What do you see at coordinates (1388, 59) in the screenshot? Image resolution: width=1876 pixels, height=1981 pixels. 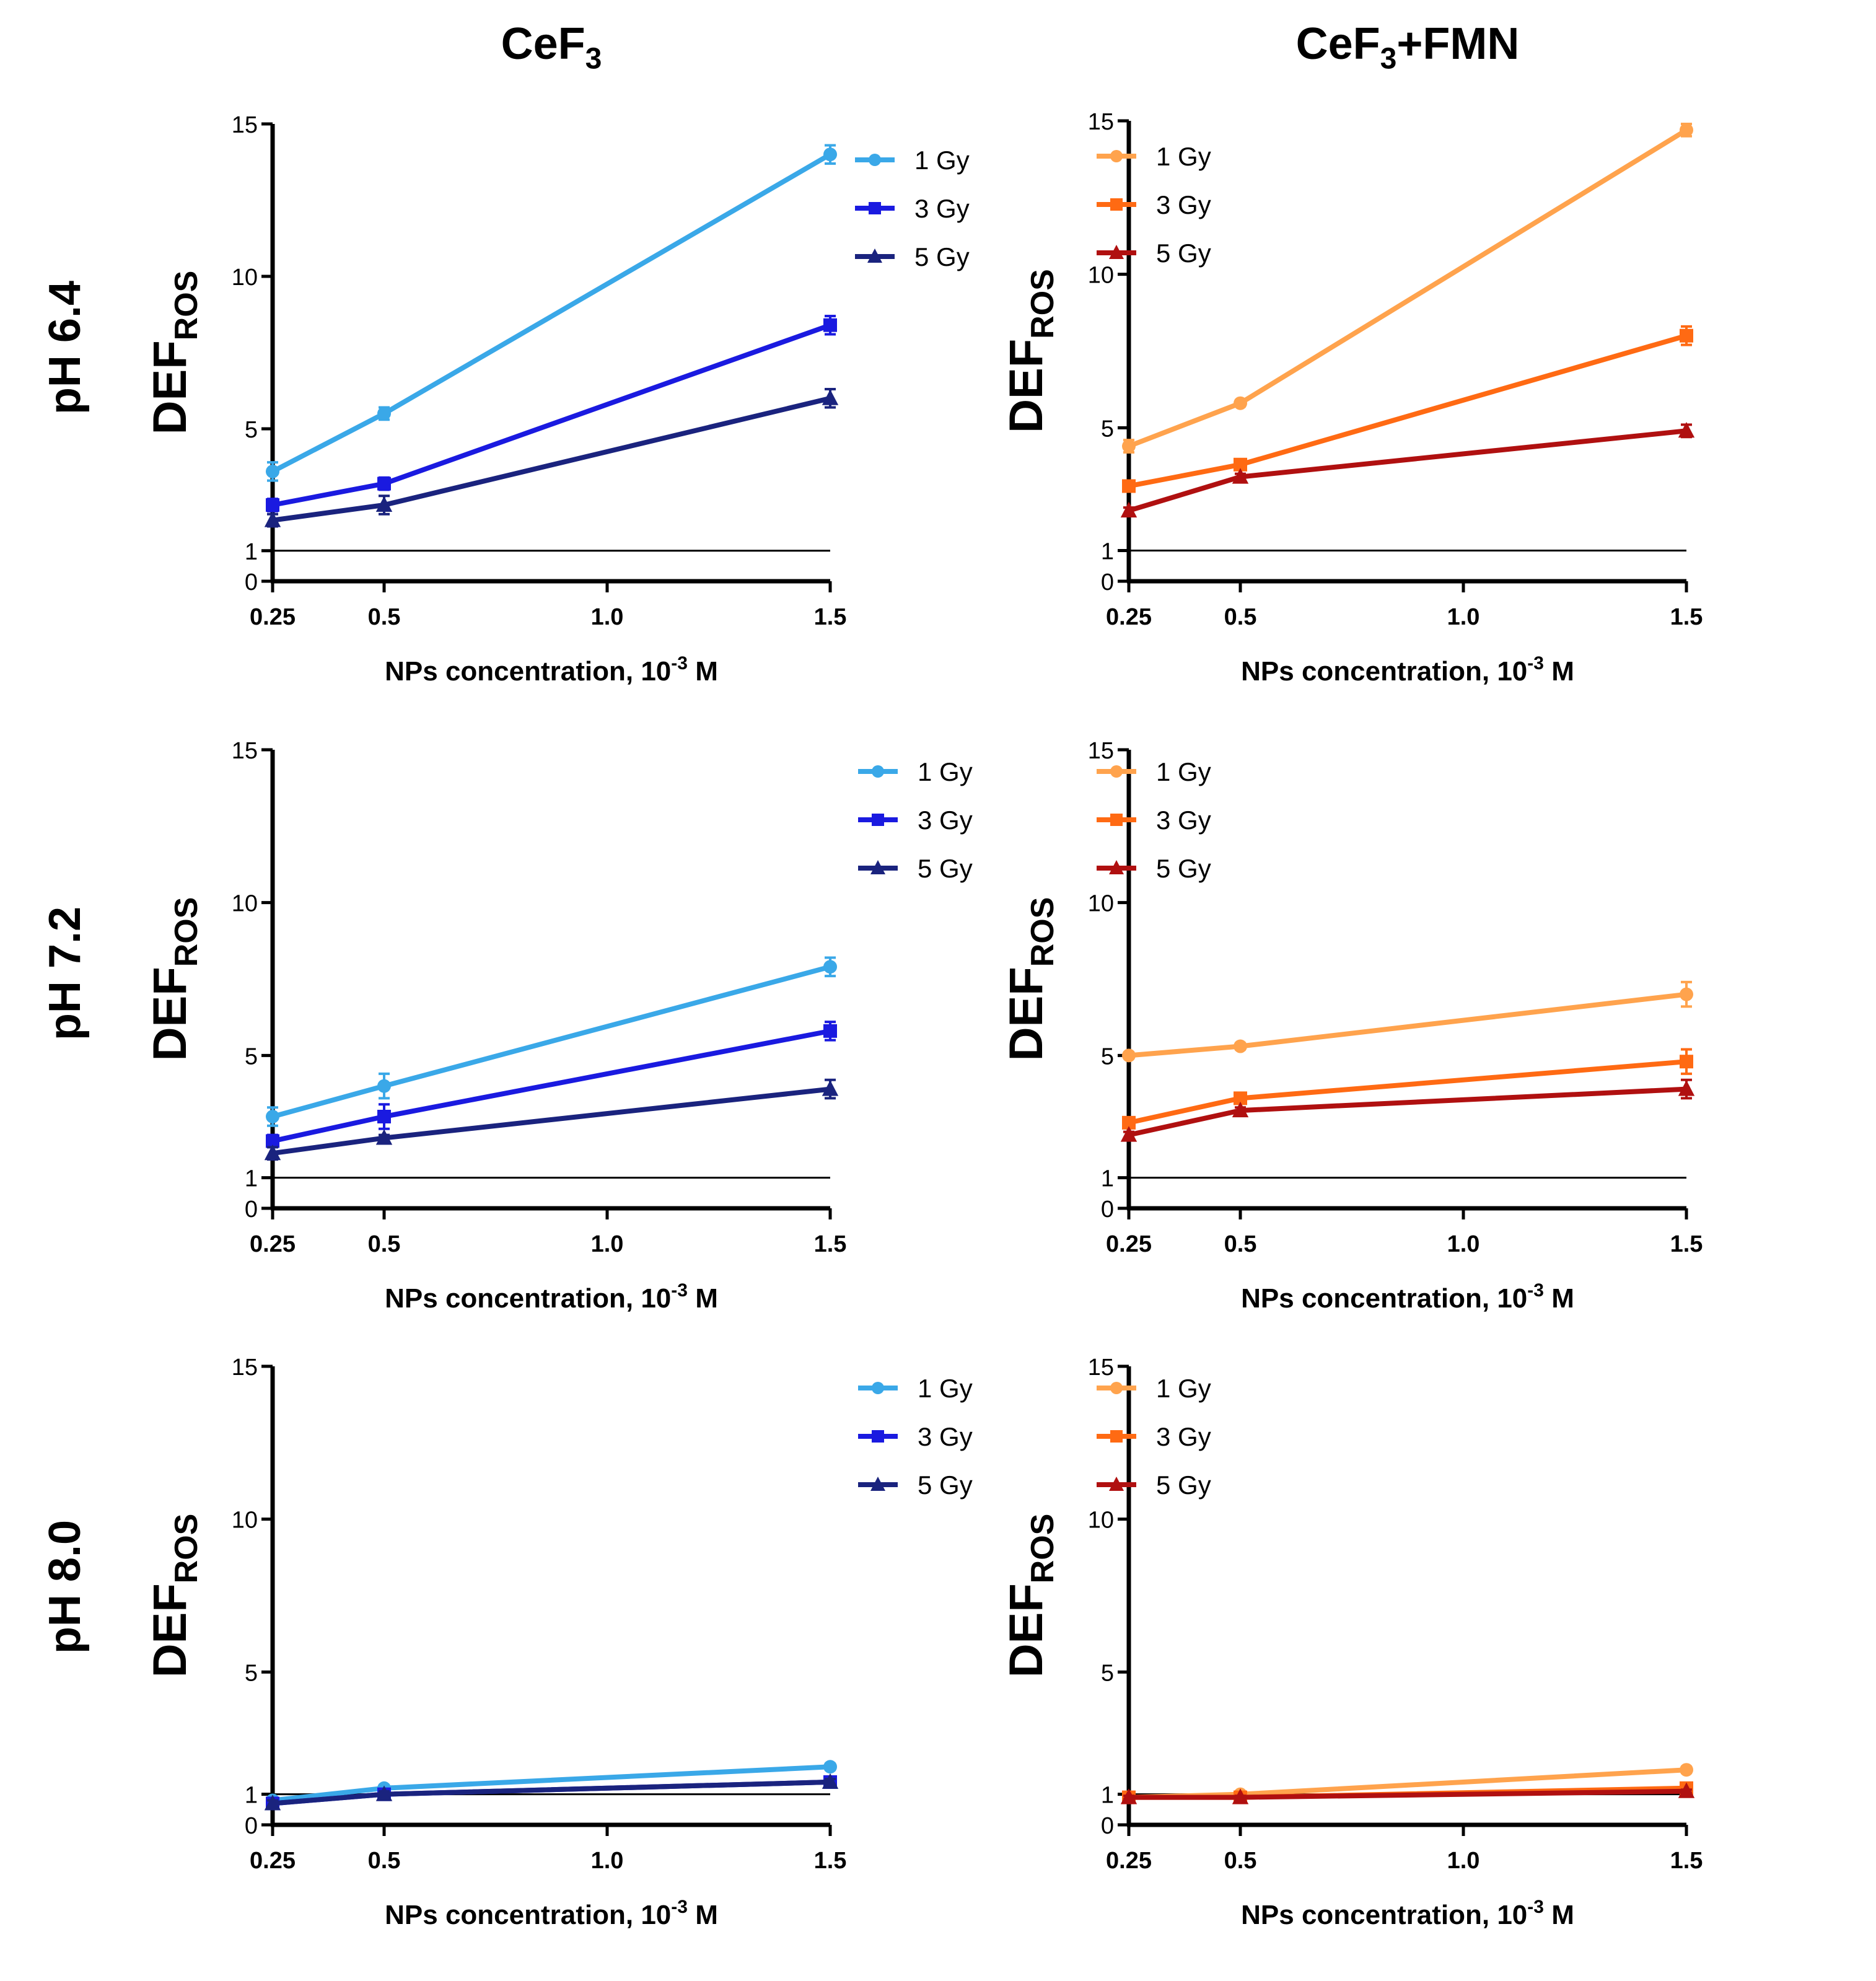 I see `column-title-subscript: 3` at bounding box center [1388, 59].